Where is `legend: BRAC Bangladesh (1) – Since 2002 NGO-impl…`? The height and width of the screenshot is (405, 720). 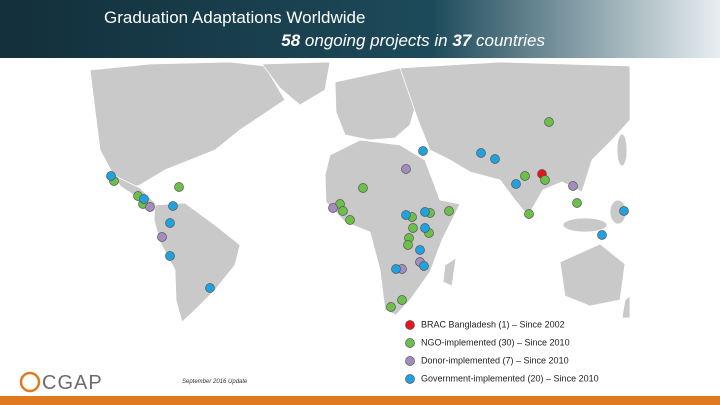
legend: BRAC Bangladesh (1) – Since 2002 NGO-impl… is located at coordinates (502, 351).